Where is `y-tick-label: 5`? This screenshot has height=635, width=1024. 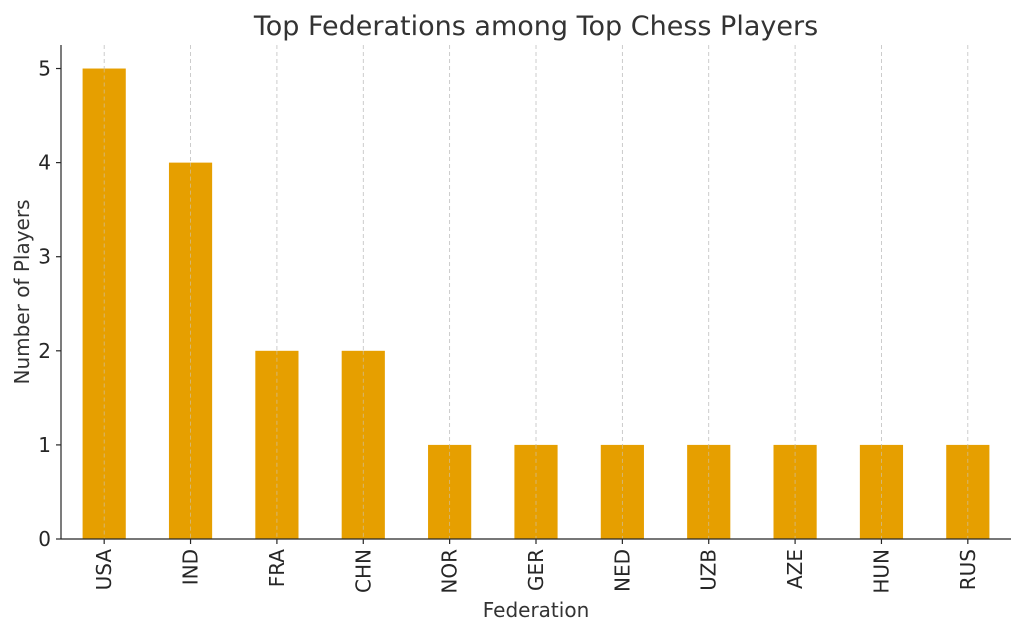 y-tick-label: 5 is located at coordinates (44, 69).